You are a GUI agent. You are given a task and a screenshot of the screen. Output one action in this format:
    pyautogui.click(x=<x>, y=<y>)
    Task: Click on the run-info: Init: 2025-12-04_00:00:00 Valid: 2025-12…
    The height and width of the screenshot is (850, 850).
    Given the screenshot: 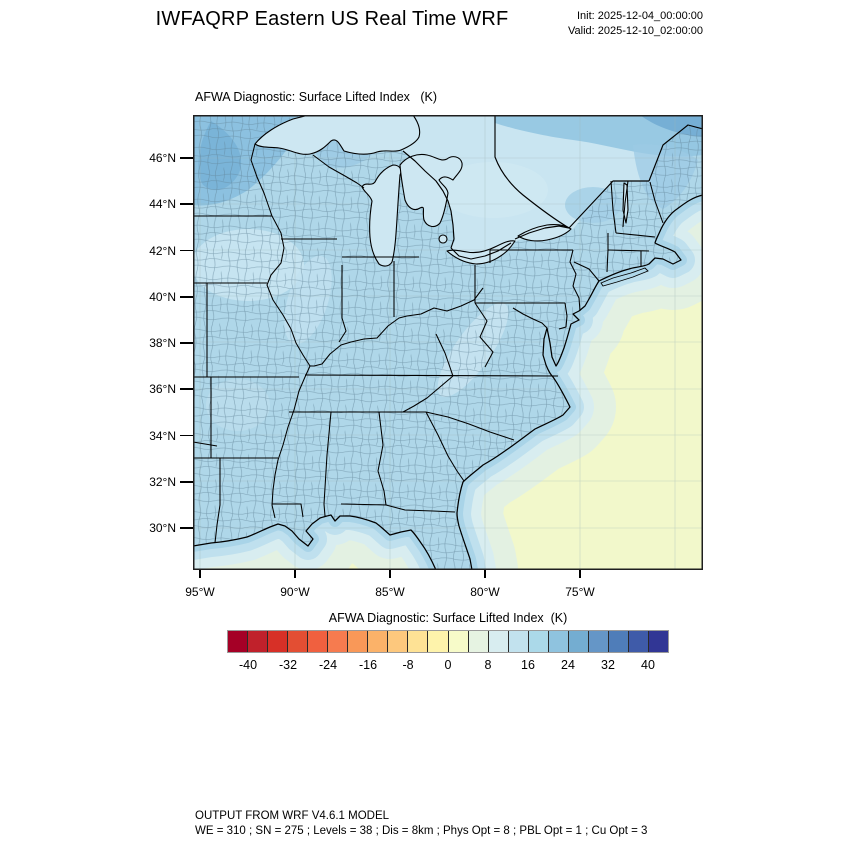 What is the action you would take?
    pyautogui.click(x=635, y=24)
    